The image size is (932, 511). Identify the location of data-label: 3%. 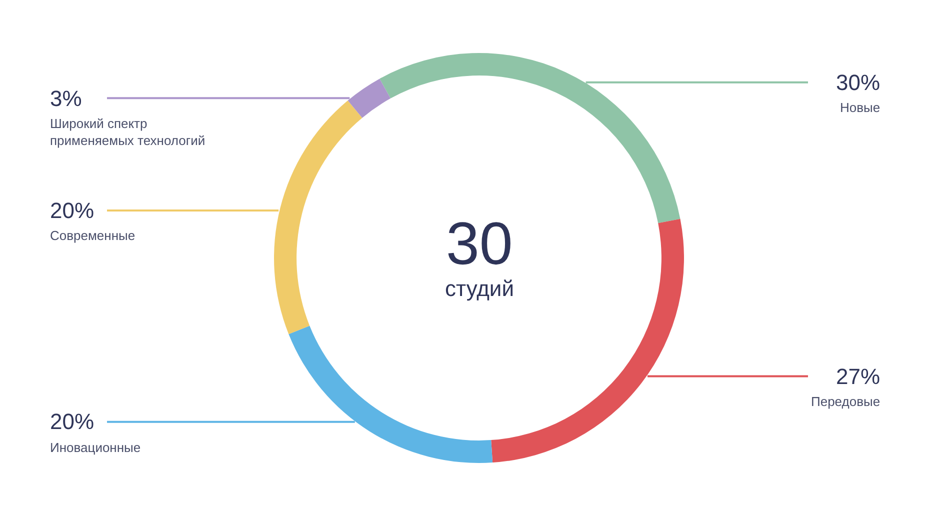
(66, 98).